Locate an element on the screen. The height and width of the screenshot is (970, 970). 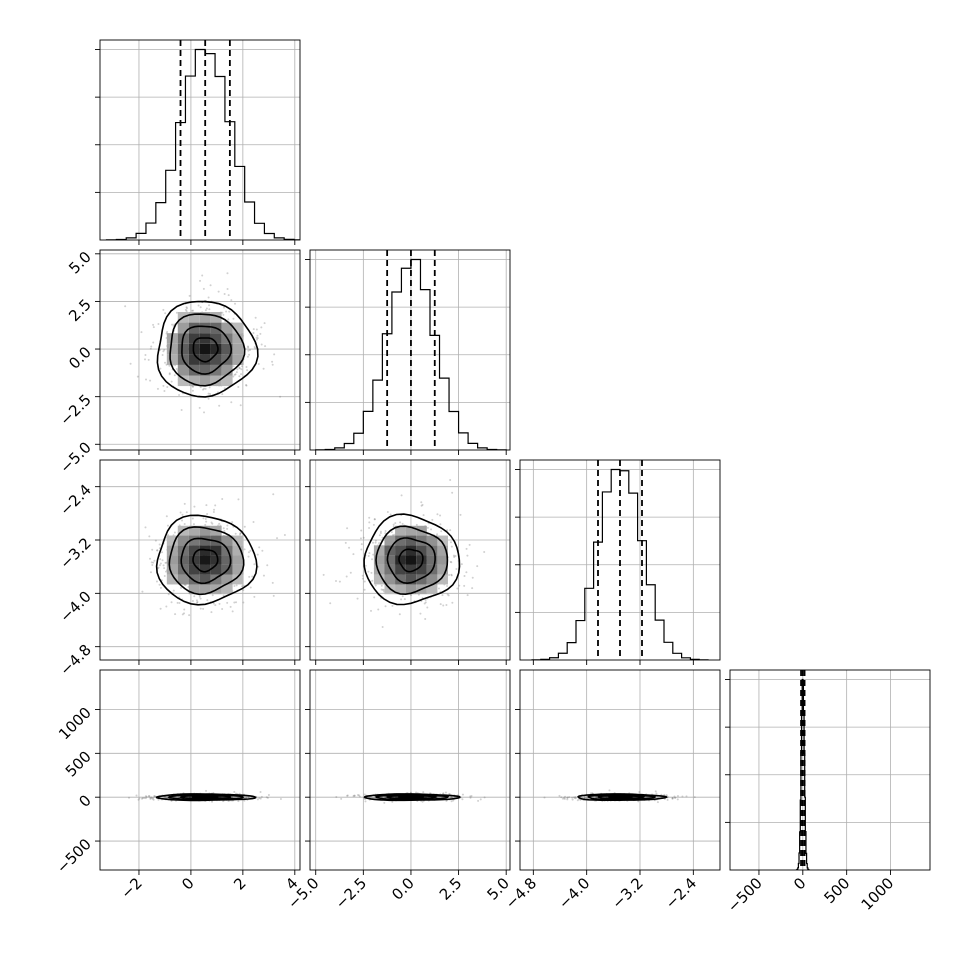
x-tick-label: 500 is located at coordinates (837, 890).